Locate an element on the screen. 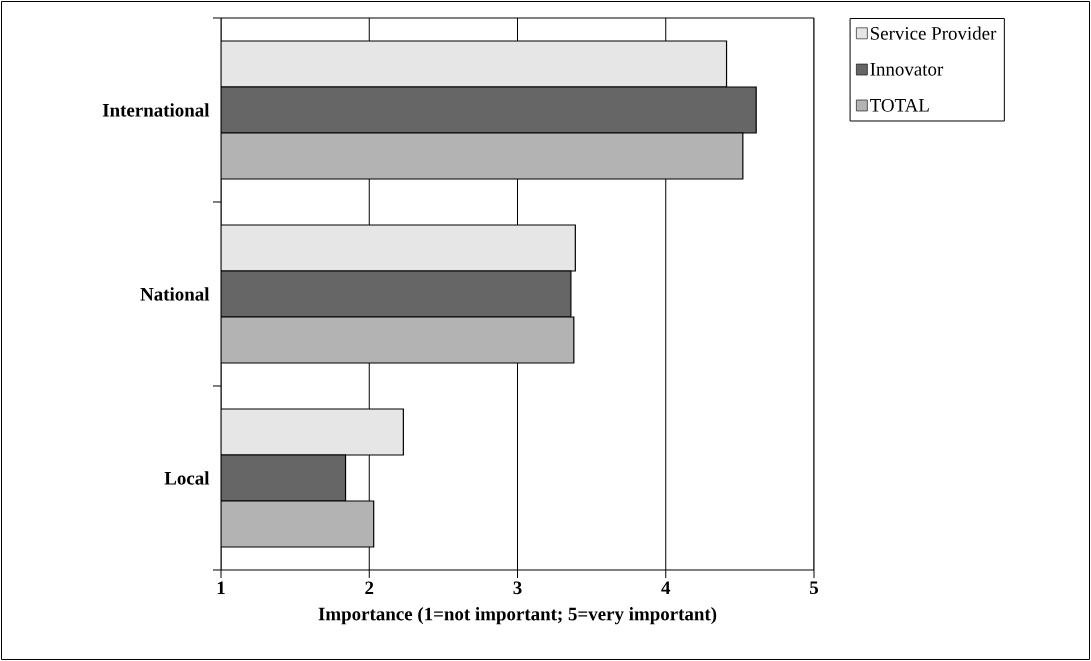 The width and height of the screenshot is (1091, 661). legend-label: Innovator is located at coordinates (907, 69).